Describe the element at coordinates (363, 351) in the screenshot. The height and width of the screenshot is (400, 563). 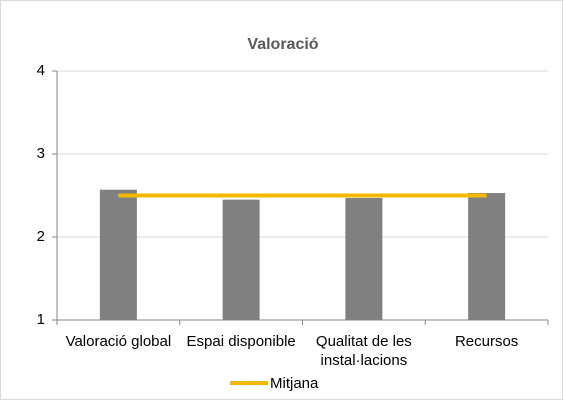
I see `x-tick-label: Qualitat de les instal·lacions` at that location.